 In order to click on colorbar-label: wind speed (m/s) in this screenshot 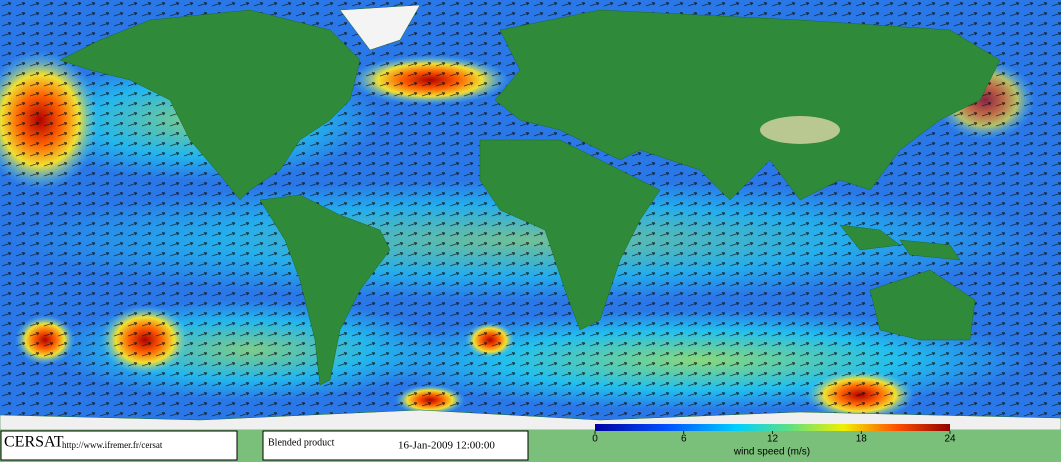, I will do `click(771, 452)`.